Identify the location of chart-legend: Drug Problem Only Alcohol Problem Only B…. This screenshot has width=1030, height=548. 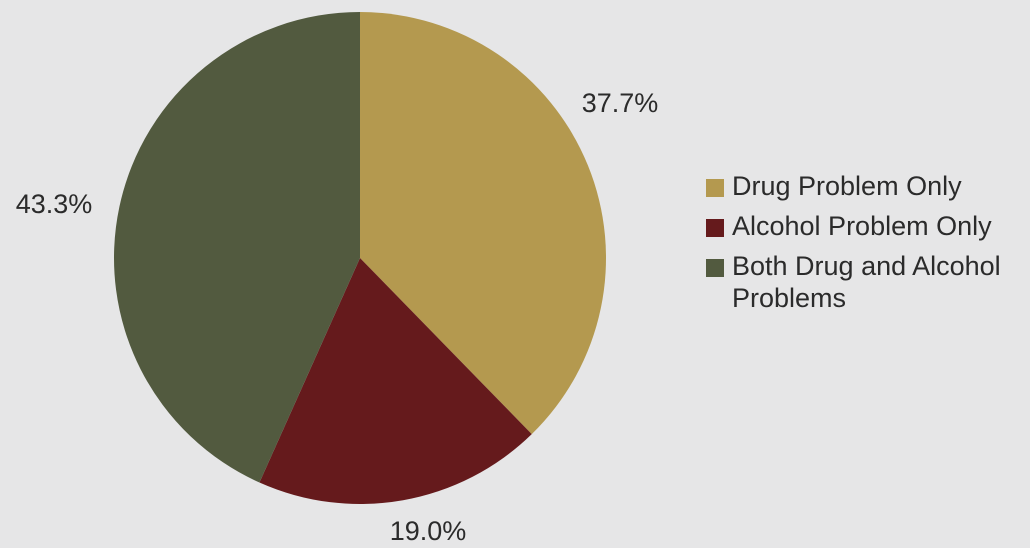
(868, 246).